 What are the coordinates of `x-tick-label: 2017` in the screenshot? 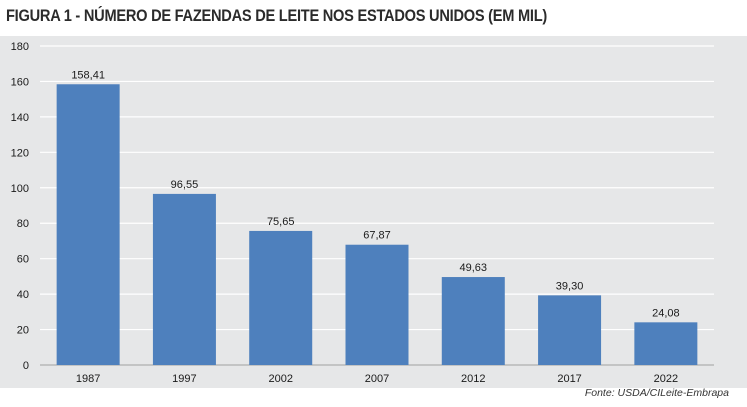 It's located at (569, 379).